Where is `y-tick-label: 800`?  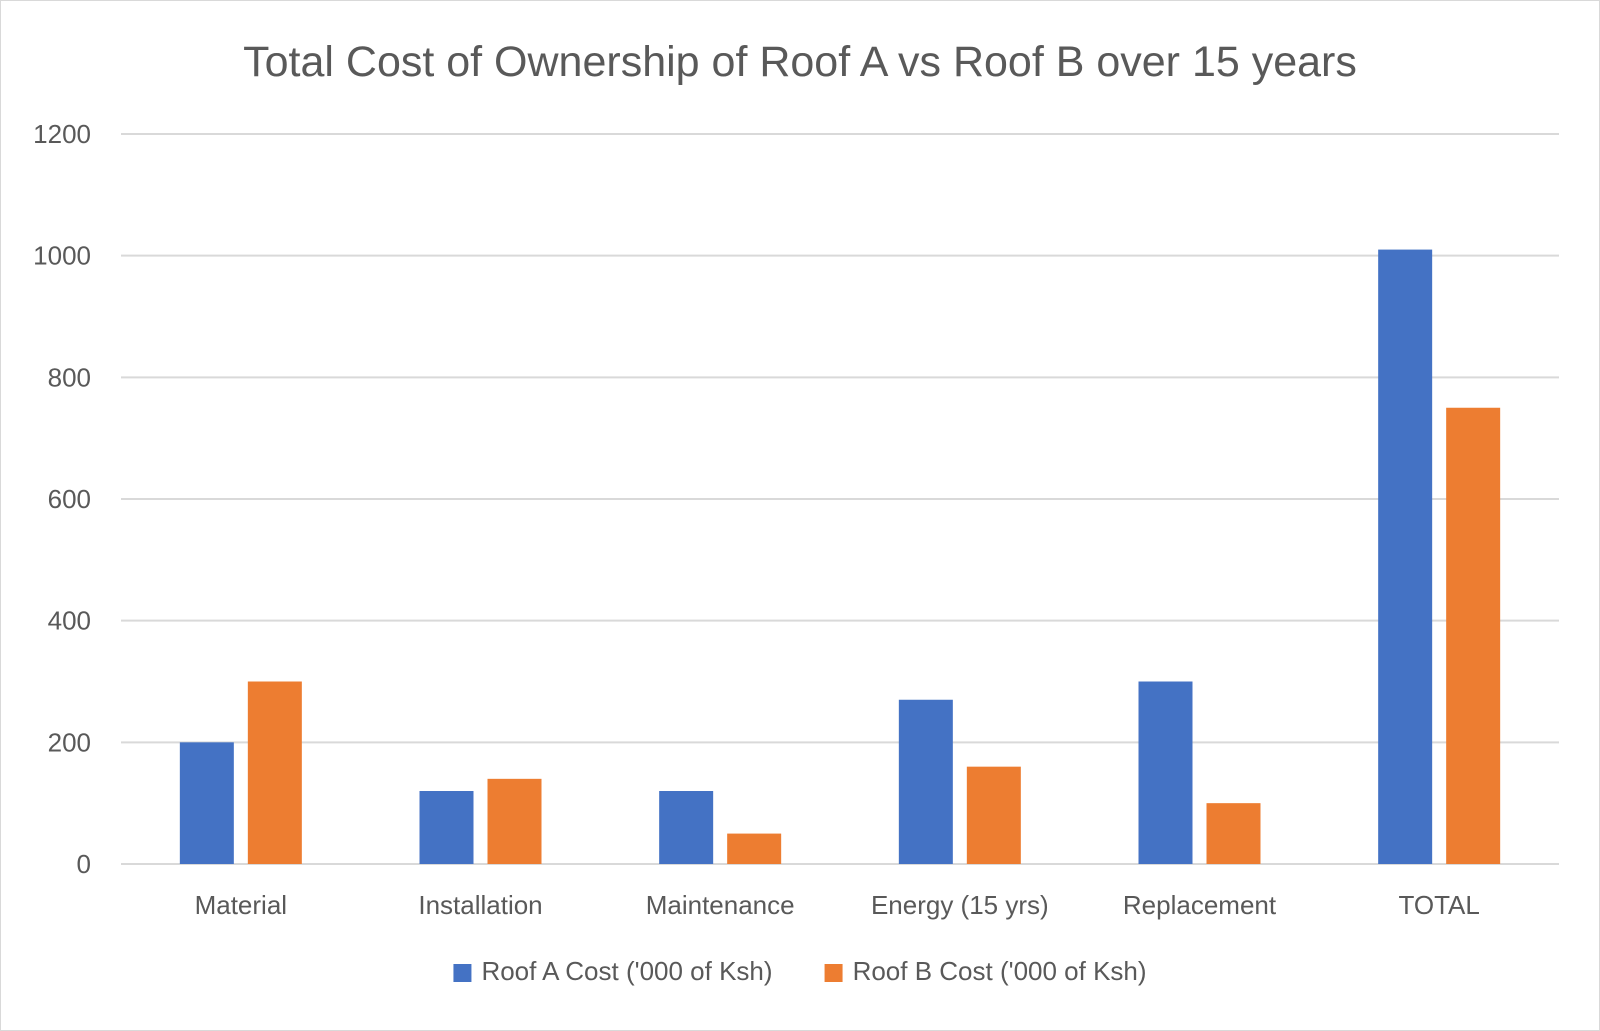 y-tick-label: 800 is located at coordinates (69, 377).